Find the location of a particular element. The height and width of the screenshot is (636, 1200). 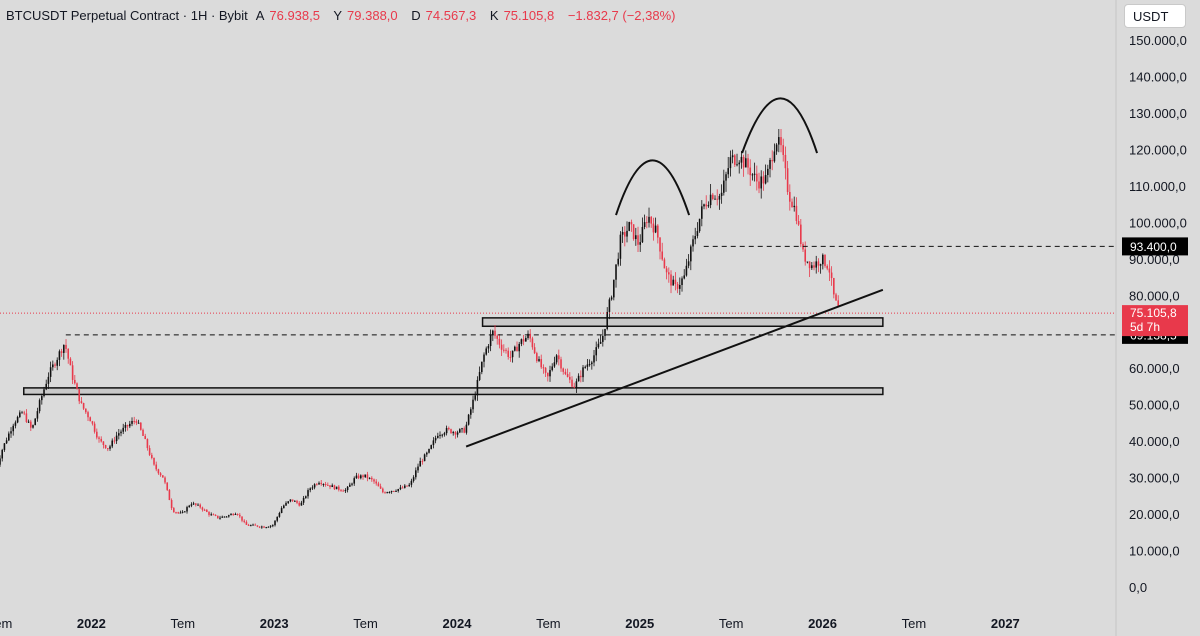

x-tick-label: 2025 is located at coordinates (639, 623).